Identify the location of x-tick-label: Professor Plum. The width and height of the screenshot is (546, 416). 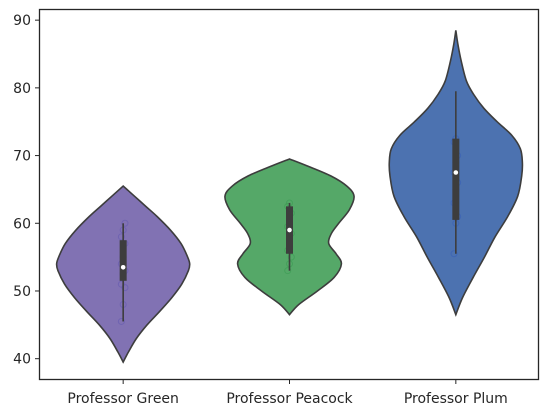
(456, 399).